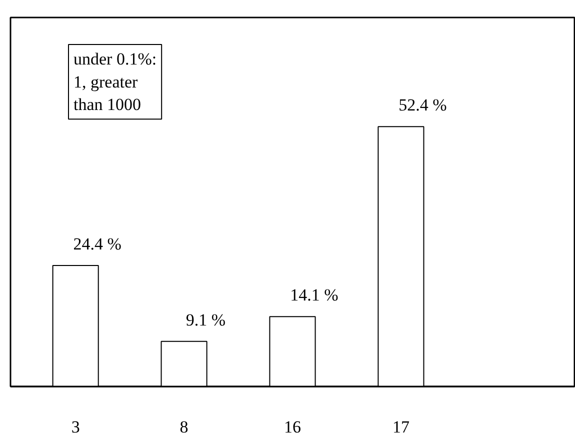 This screenshot has width=575, height=442. Describe the element at coordinates (97, 244) in the screenshot. I see `data-label: 24.4 %` at that location.